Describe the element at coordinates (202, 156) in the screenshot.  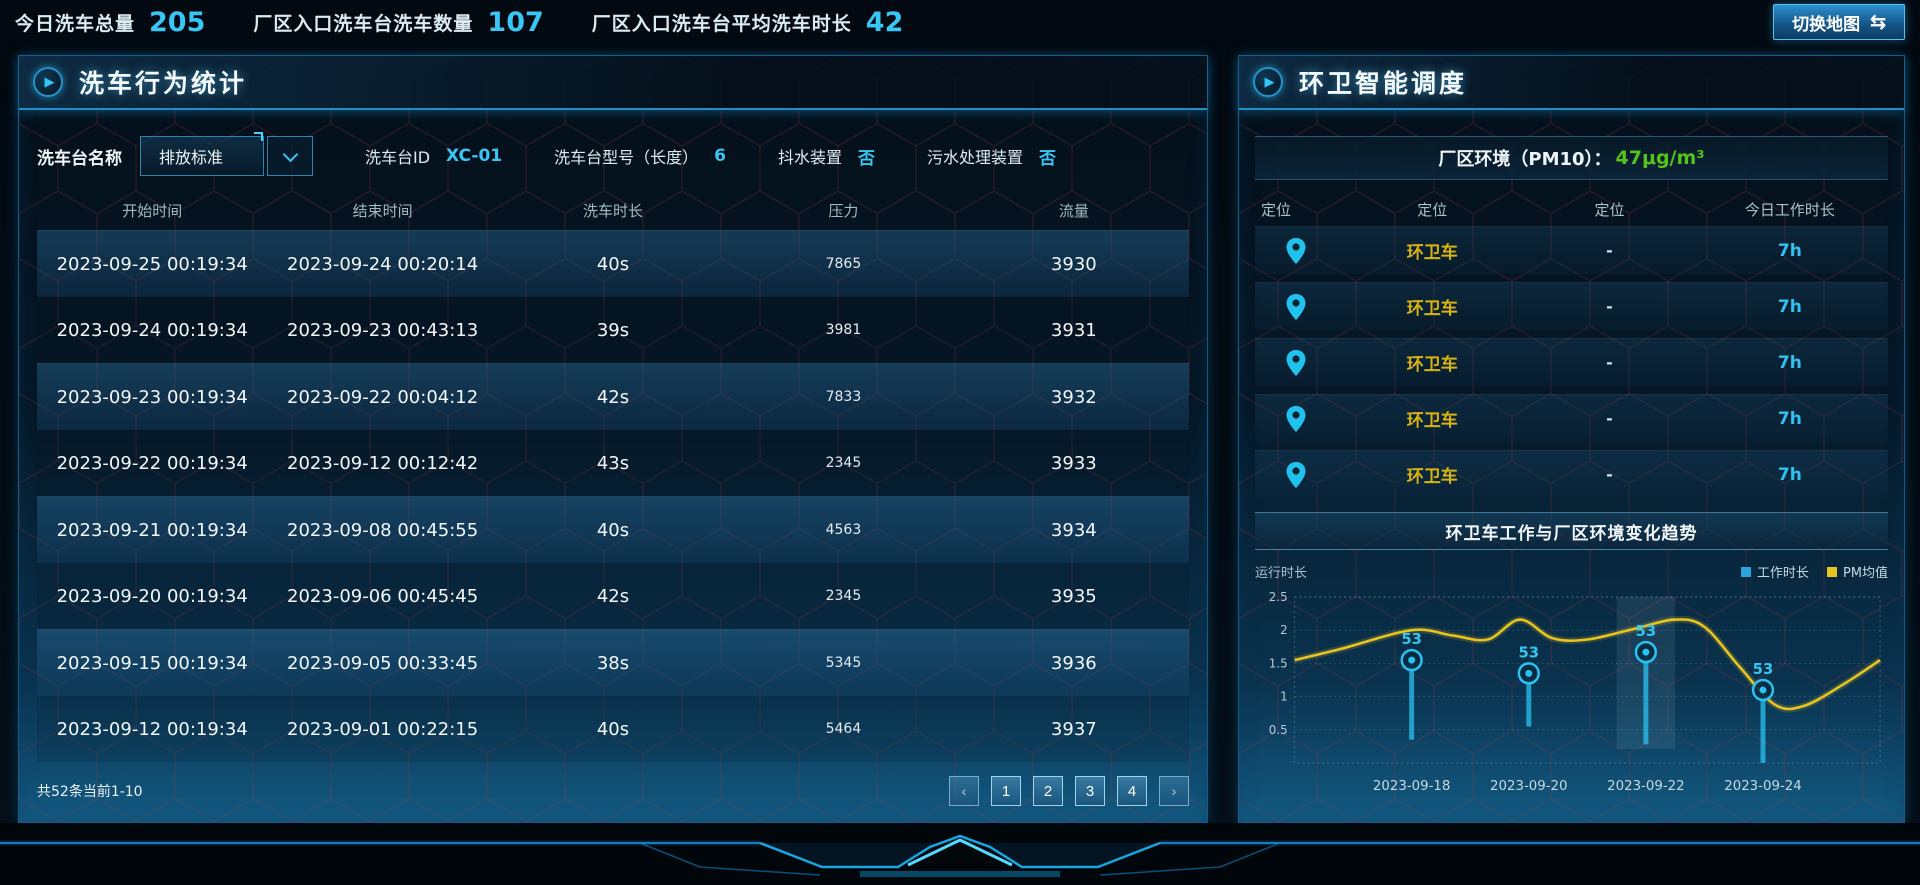
I see `dropdown-selected-value: 排放标准` at that location.